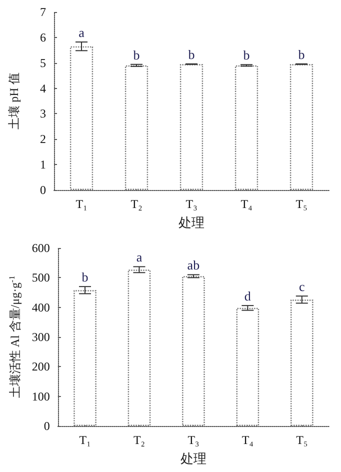 Image resolution: width=341 pixels, height=472 pixels. I want to click on annotation: c, so click(302, 286).